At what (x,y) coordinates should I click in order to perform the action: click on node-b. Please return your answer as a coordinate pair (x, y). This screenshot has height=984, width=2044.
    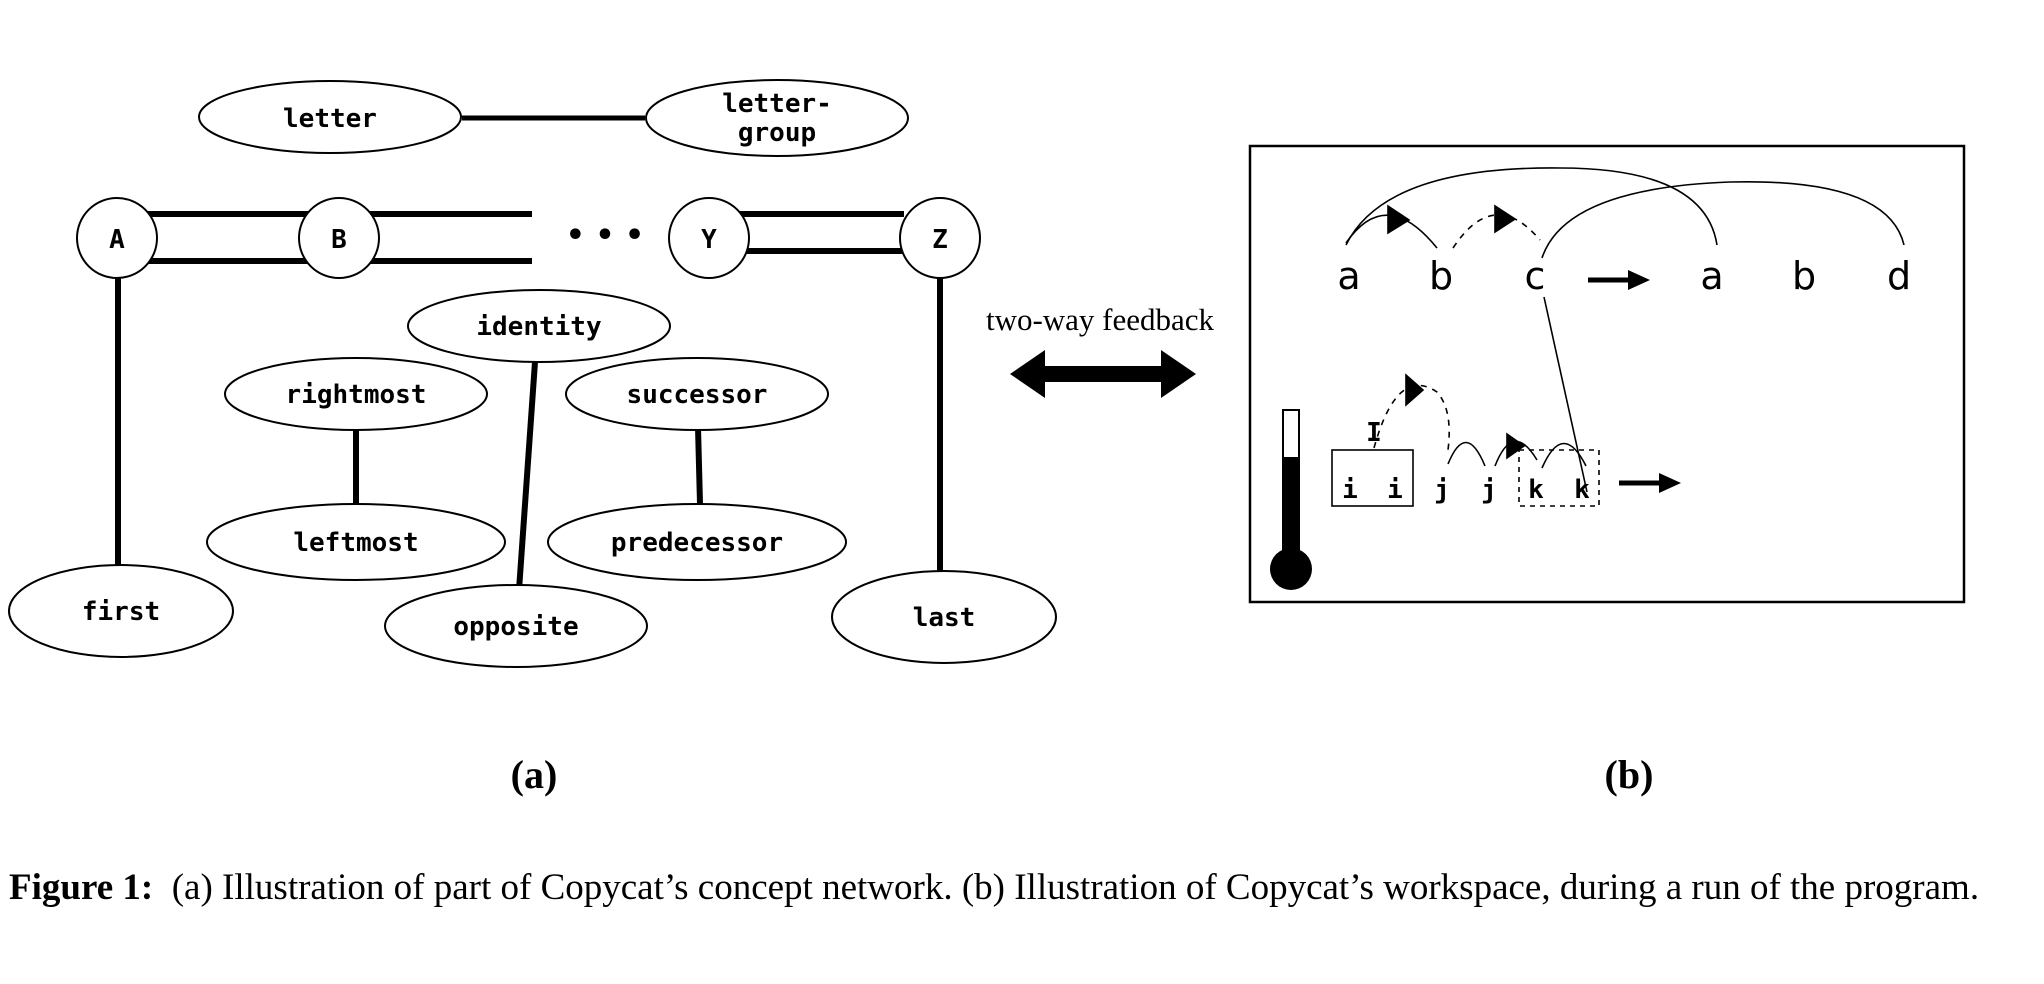
    Looking at the image, I should click on (339, 238).